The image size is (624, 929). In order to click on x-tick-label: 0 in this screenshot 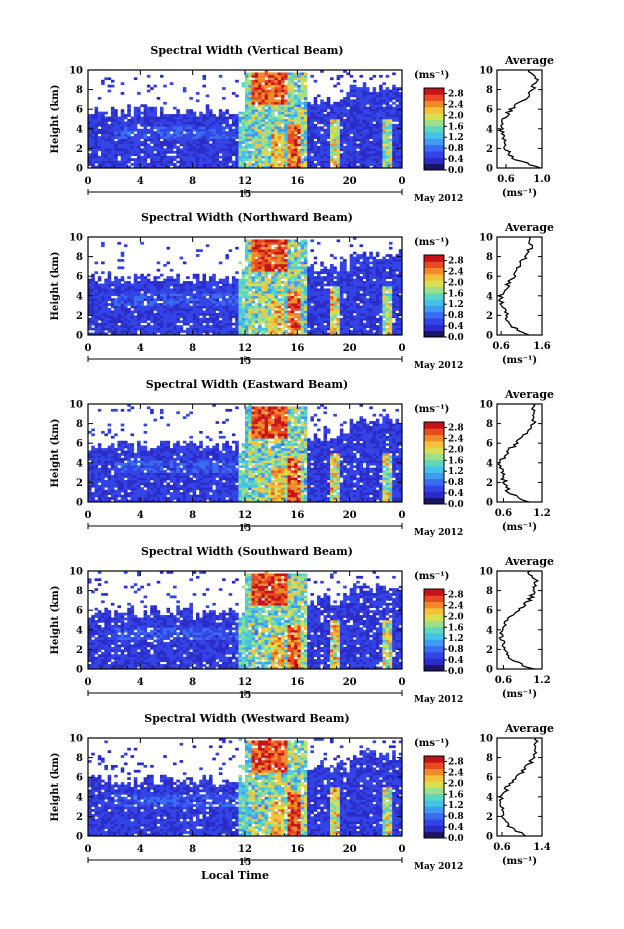, I will do `click(402, 181)`.